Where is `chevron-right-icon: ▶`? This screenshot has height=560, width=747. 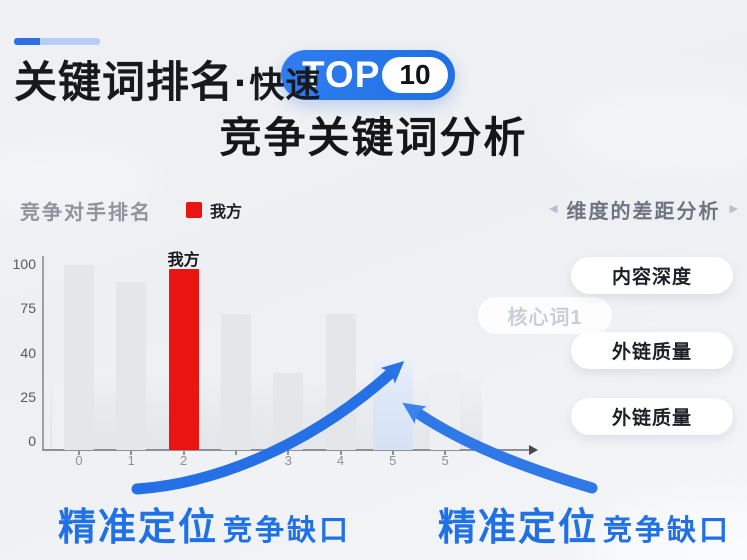
chevron-right-icon: ▶ is located at coordinates (733, 209).